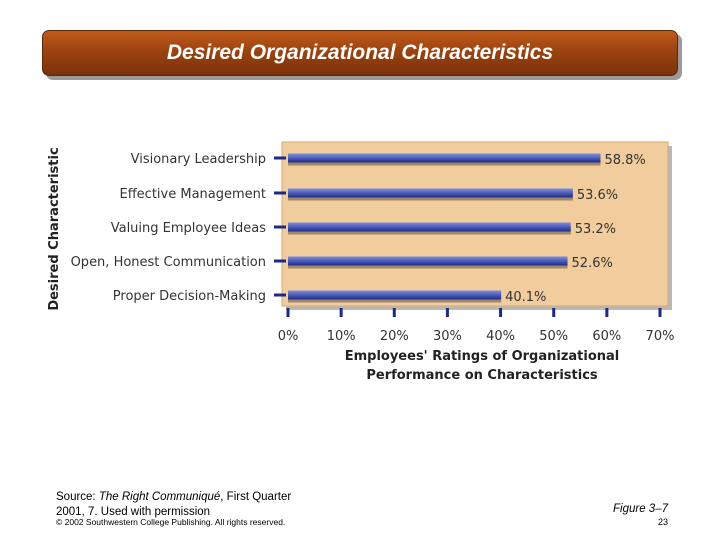 The image size is (720, 540). I want to click on category-label: Visionary Leadership, so click(198, 159).